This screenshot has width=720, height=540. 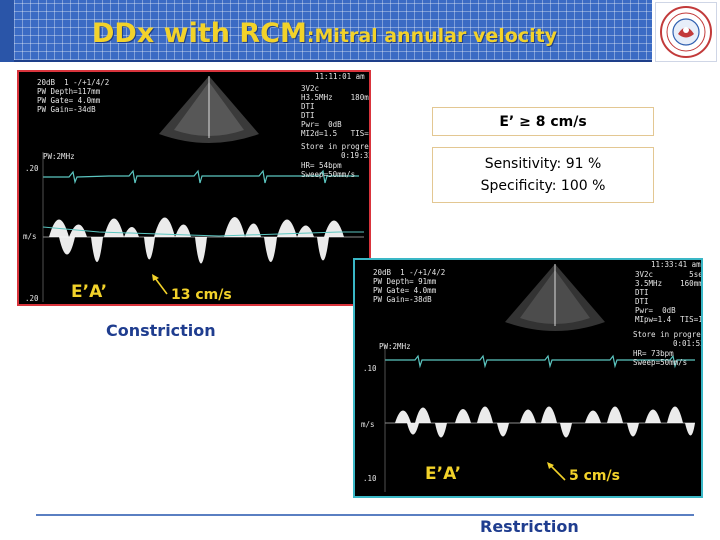 I want to click on slide-header: DDx with RCM:Mitral annular velocity, so click(x=360, y=34).